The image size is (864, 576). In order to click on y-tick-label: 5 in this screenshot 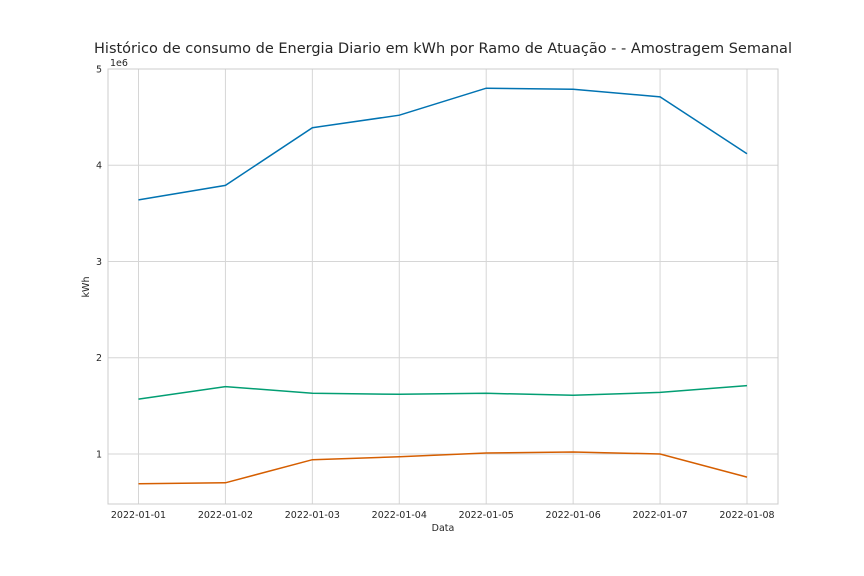, I will do `click(99, 70)`.